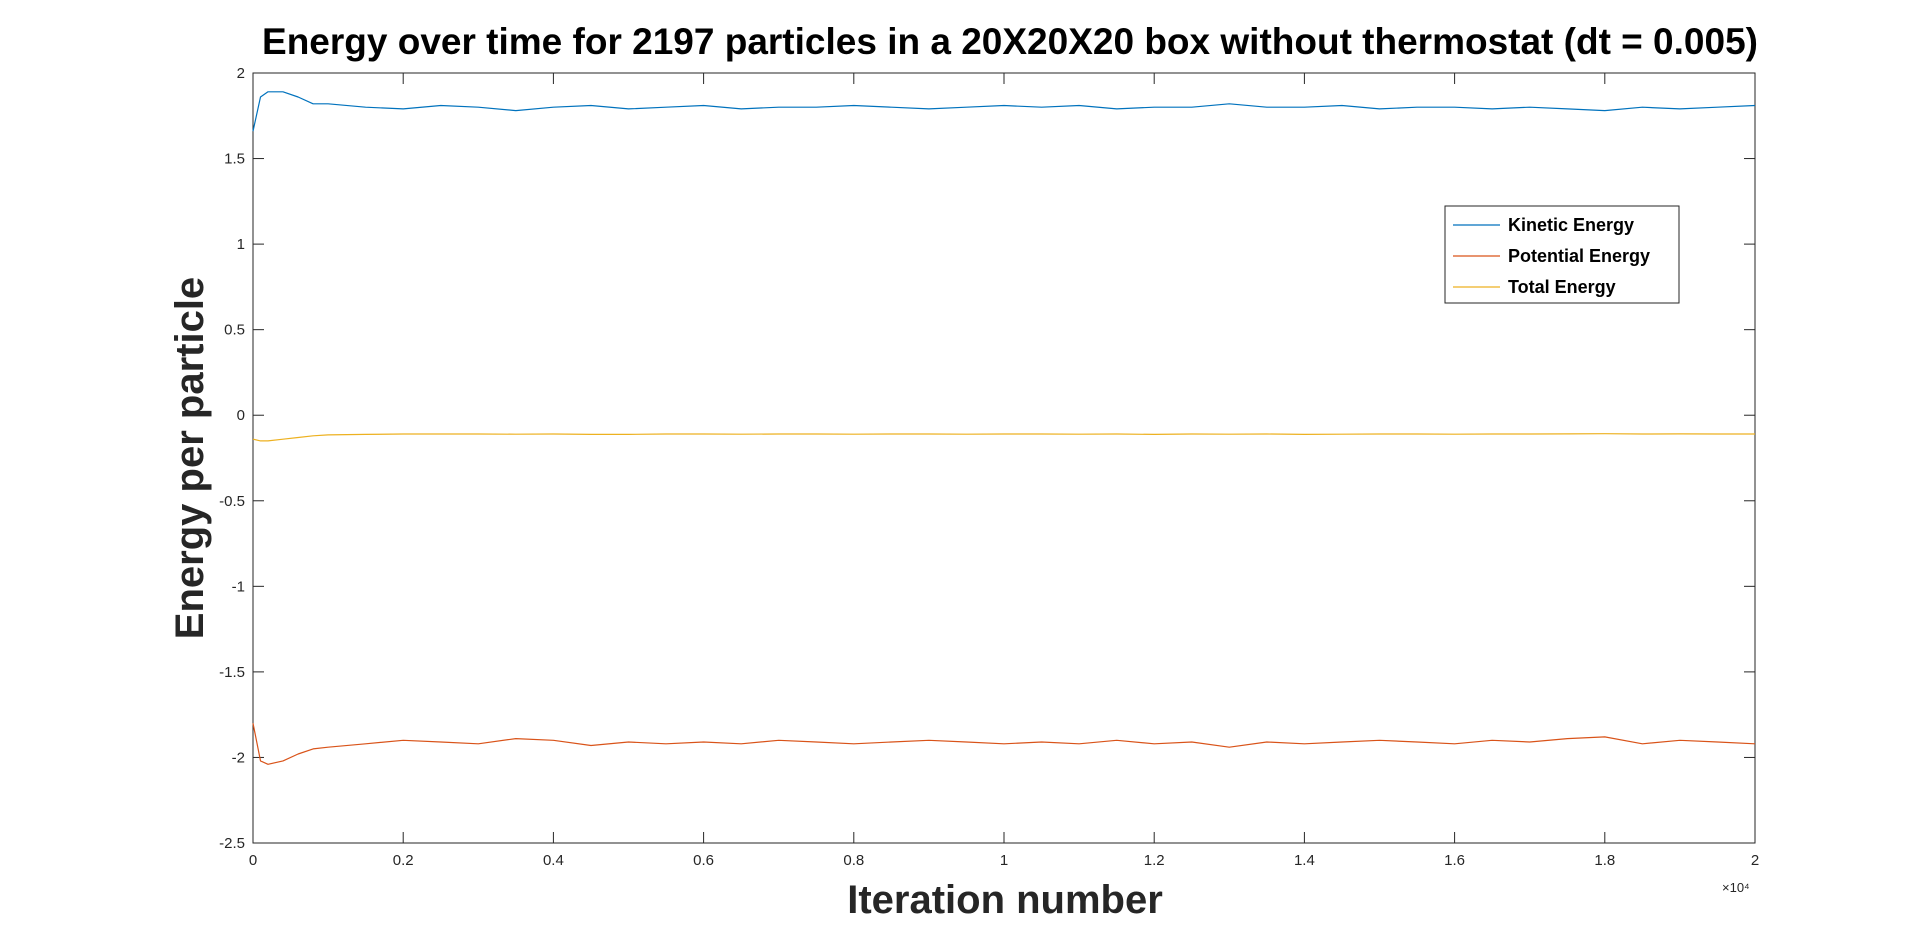 The width and height of the screenshot is (1920, 936). I want to click on x-tick-label: 1.4, so click(1304, 860).